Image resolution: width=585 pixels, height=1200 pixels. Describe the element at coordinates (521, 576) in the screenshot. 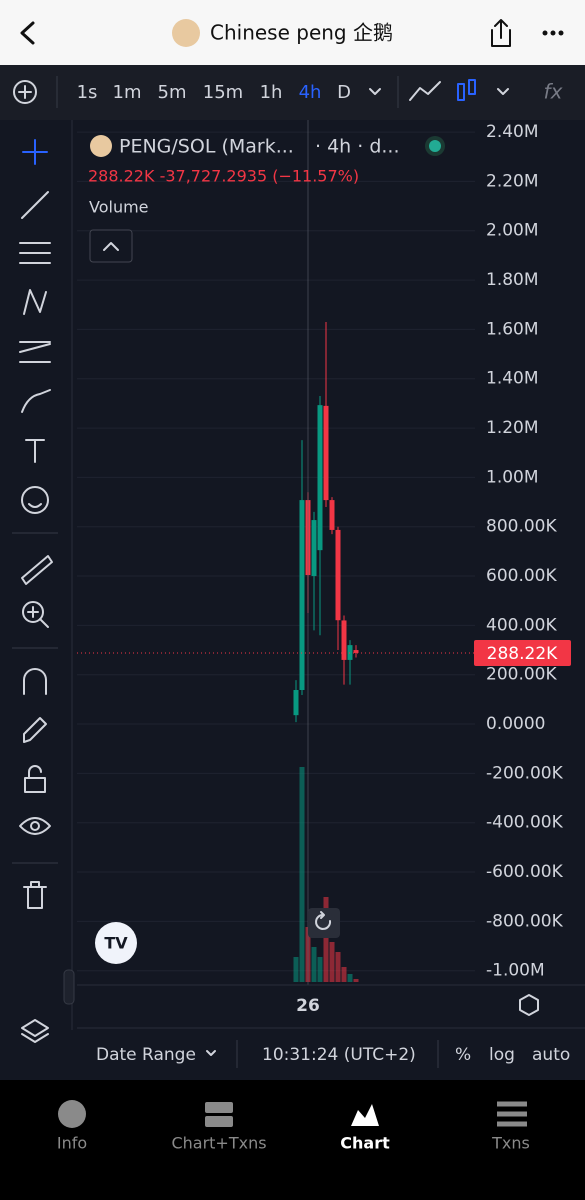

I see `y-tick-label: 600.00K` at that location.